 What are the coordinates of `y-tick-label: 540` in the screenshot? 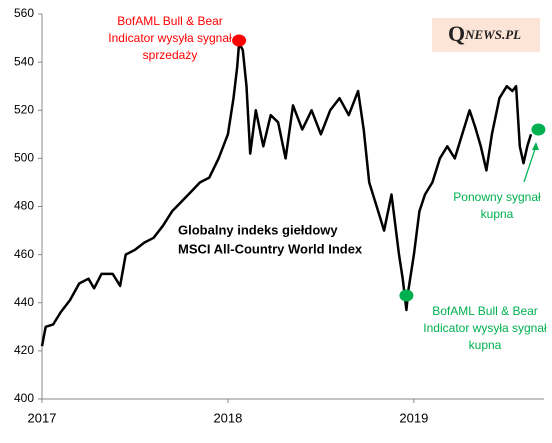 It's located at (24, 61).